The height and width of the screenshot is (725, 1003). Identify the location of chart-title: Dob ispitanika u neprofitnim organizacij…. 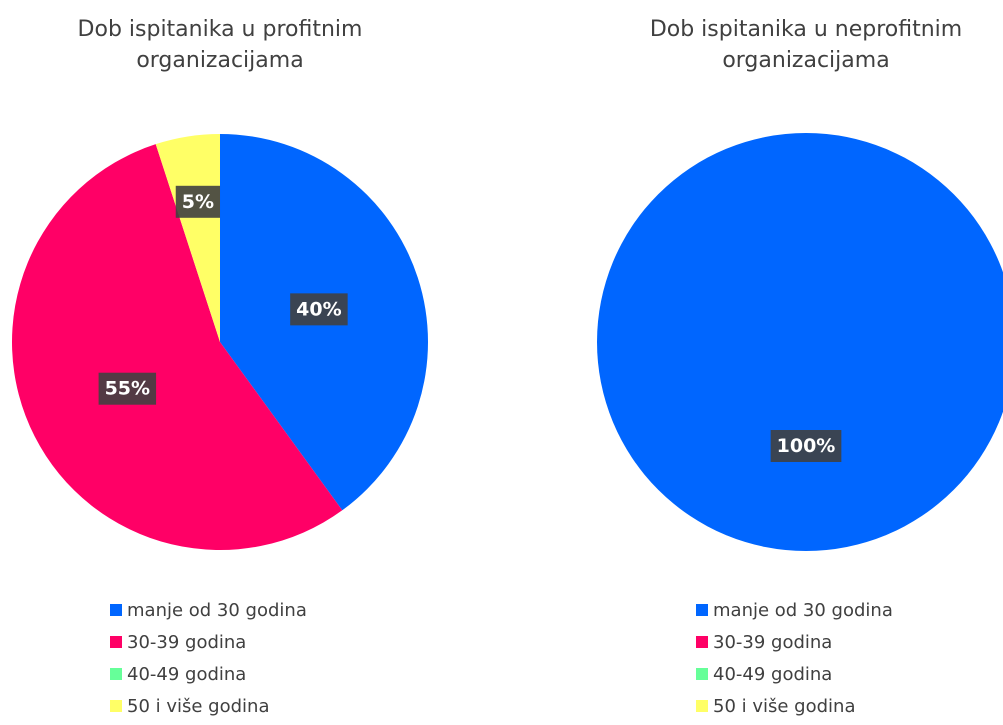
(806, 45).